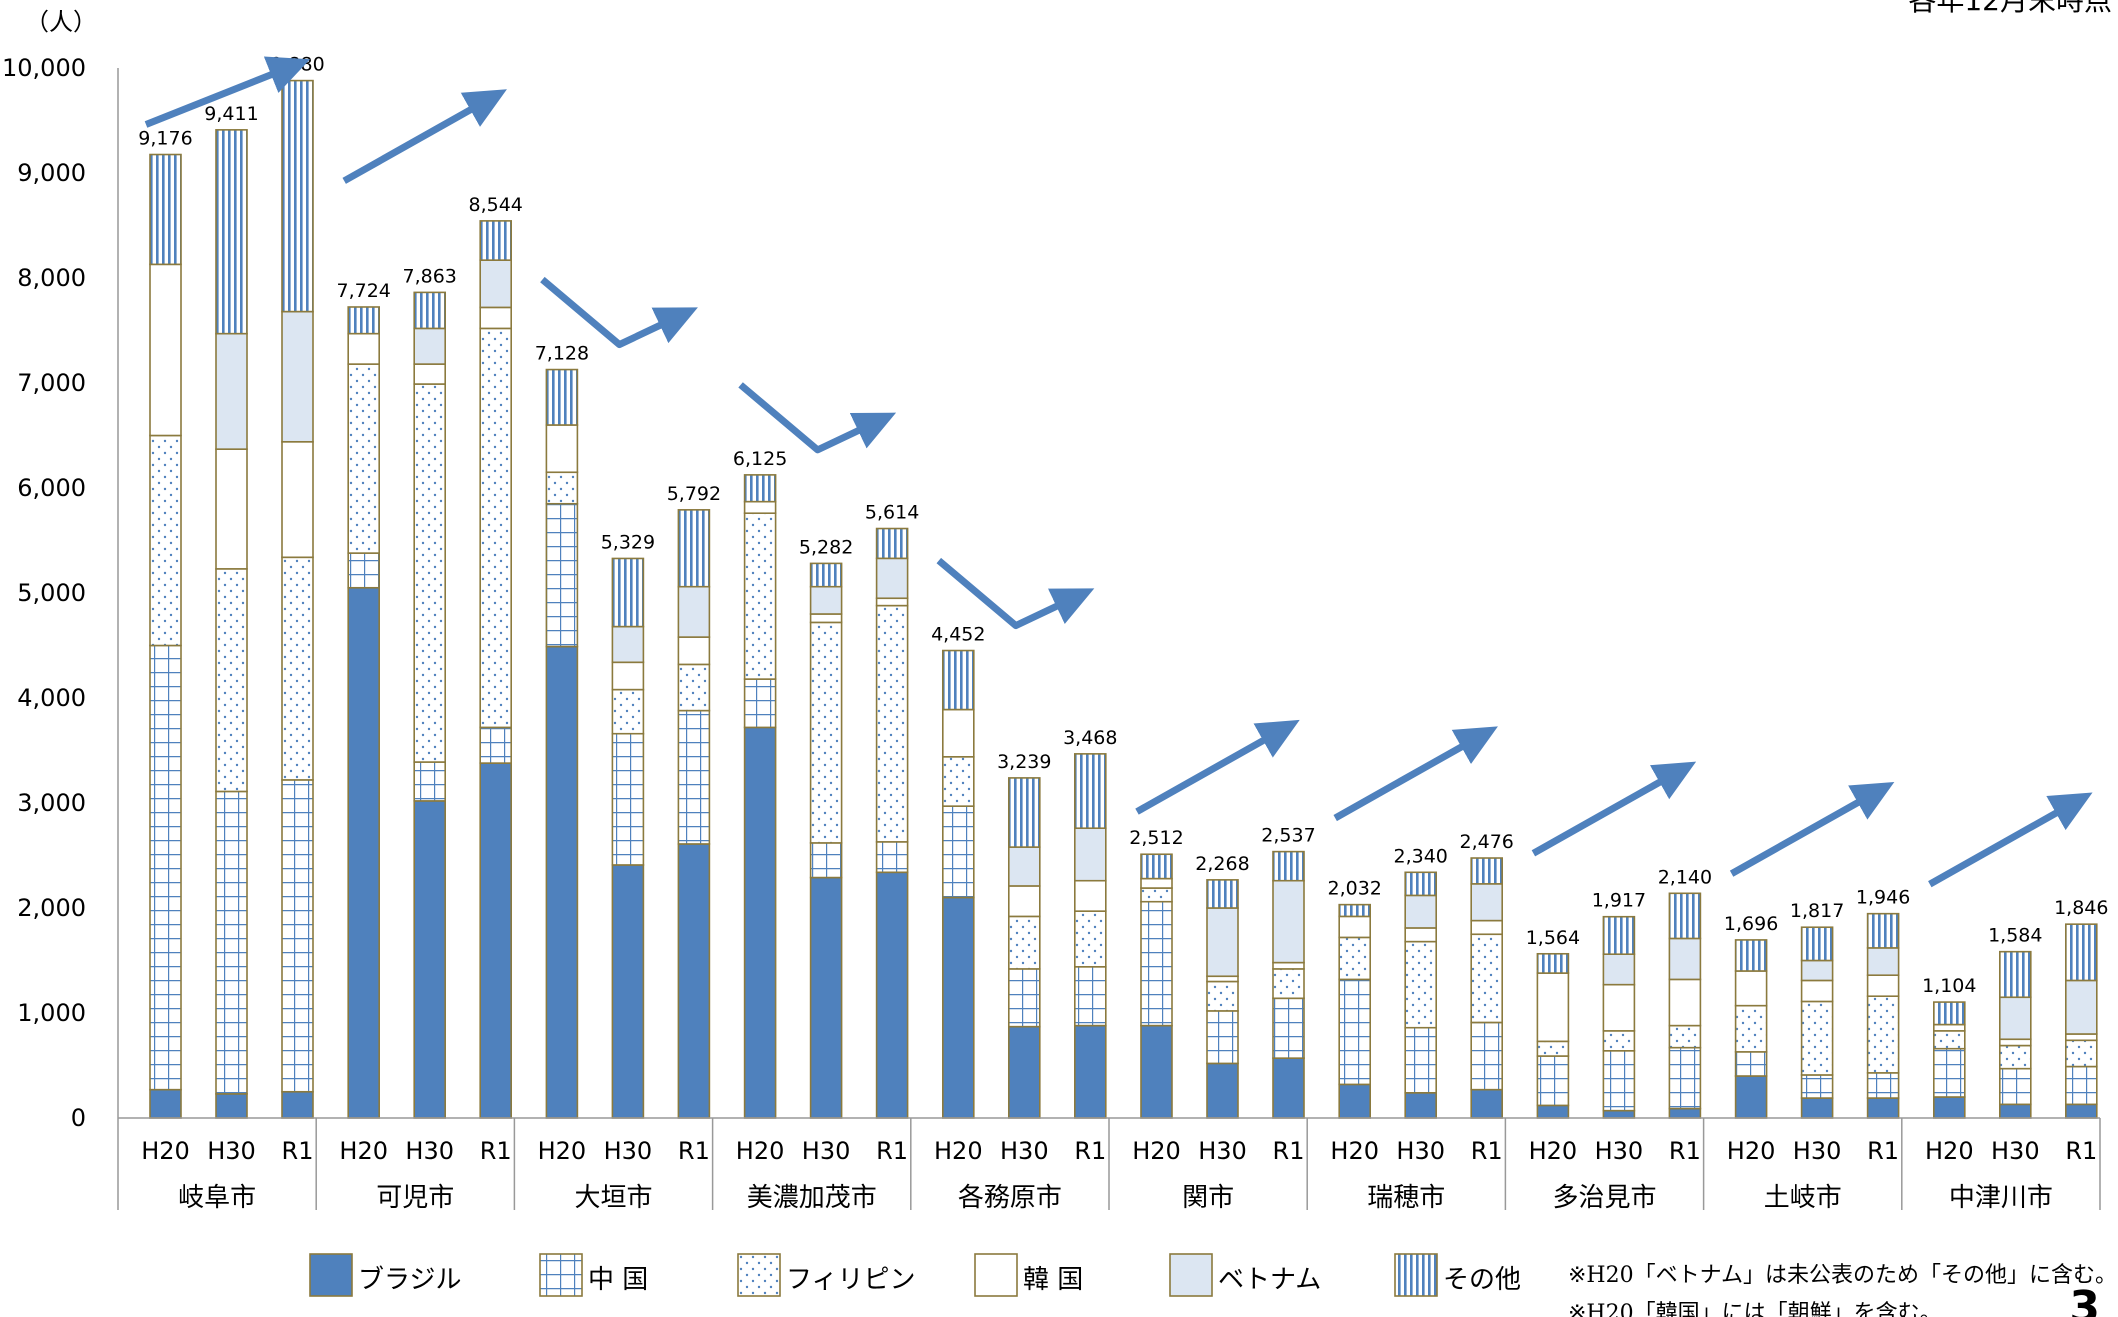 The image size is (2118, 1317). Describe the element at coordinates (51, 698) in the screenshot. I see `y-tick-label: 4,000` at that location.